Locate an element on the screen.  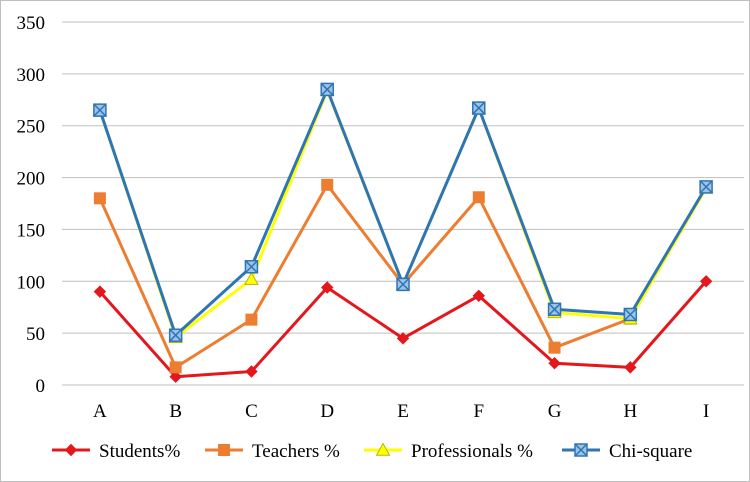
x-tick-label: G is located at coordinates (555, 411).